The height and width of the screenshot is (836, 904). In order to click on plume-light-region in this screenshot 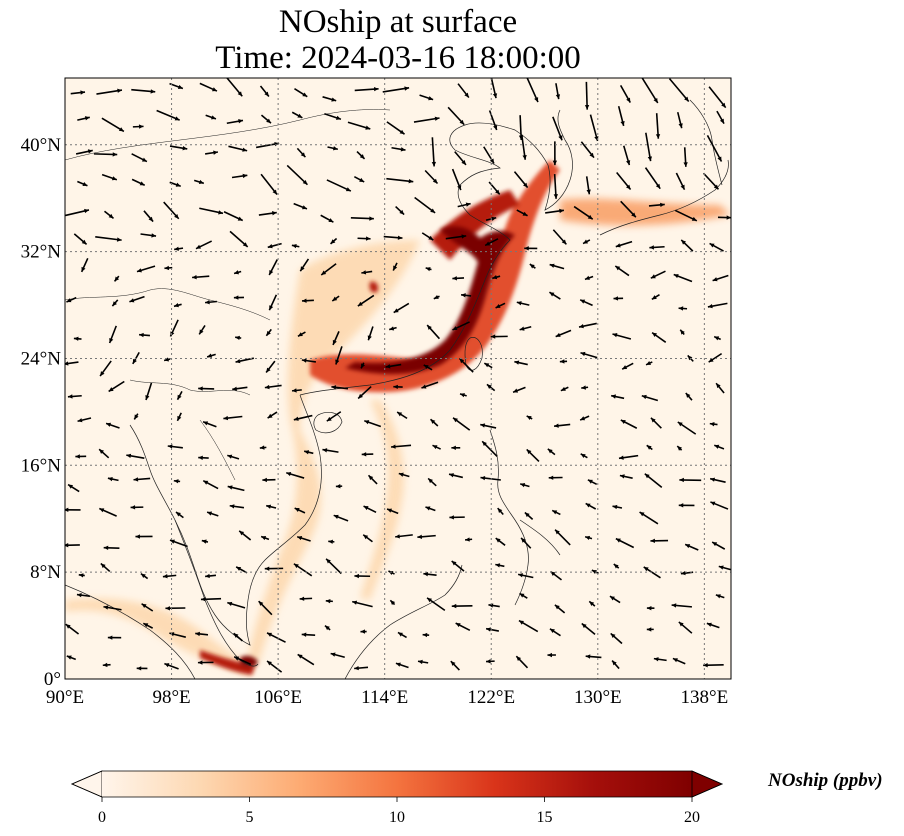, I will do `click(332, 455)`.